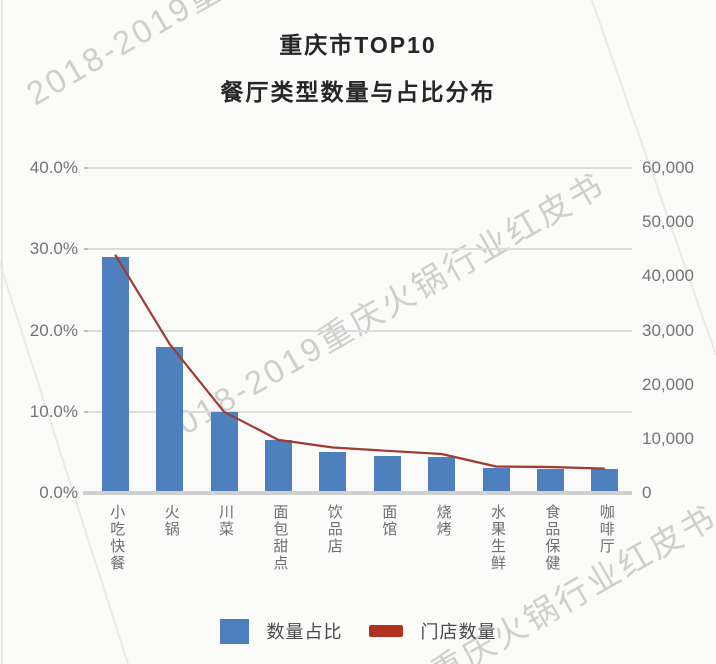  I want to click on category-label: 火锅, so click(171, 521).